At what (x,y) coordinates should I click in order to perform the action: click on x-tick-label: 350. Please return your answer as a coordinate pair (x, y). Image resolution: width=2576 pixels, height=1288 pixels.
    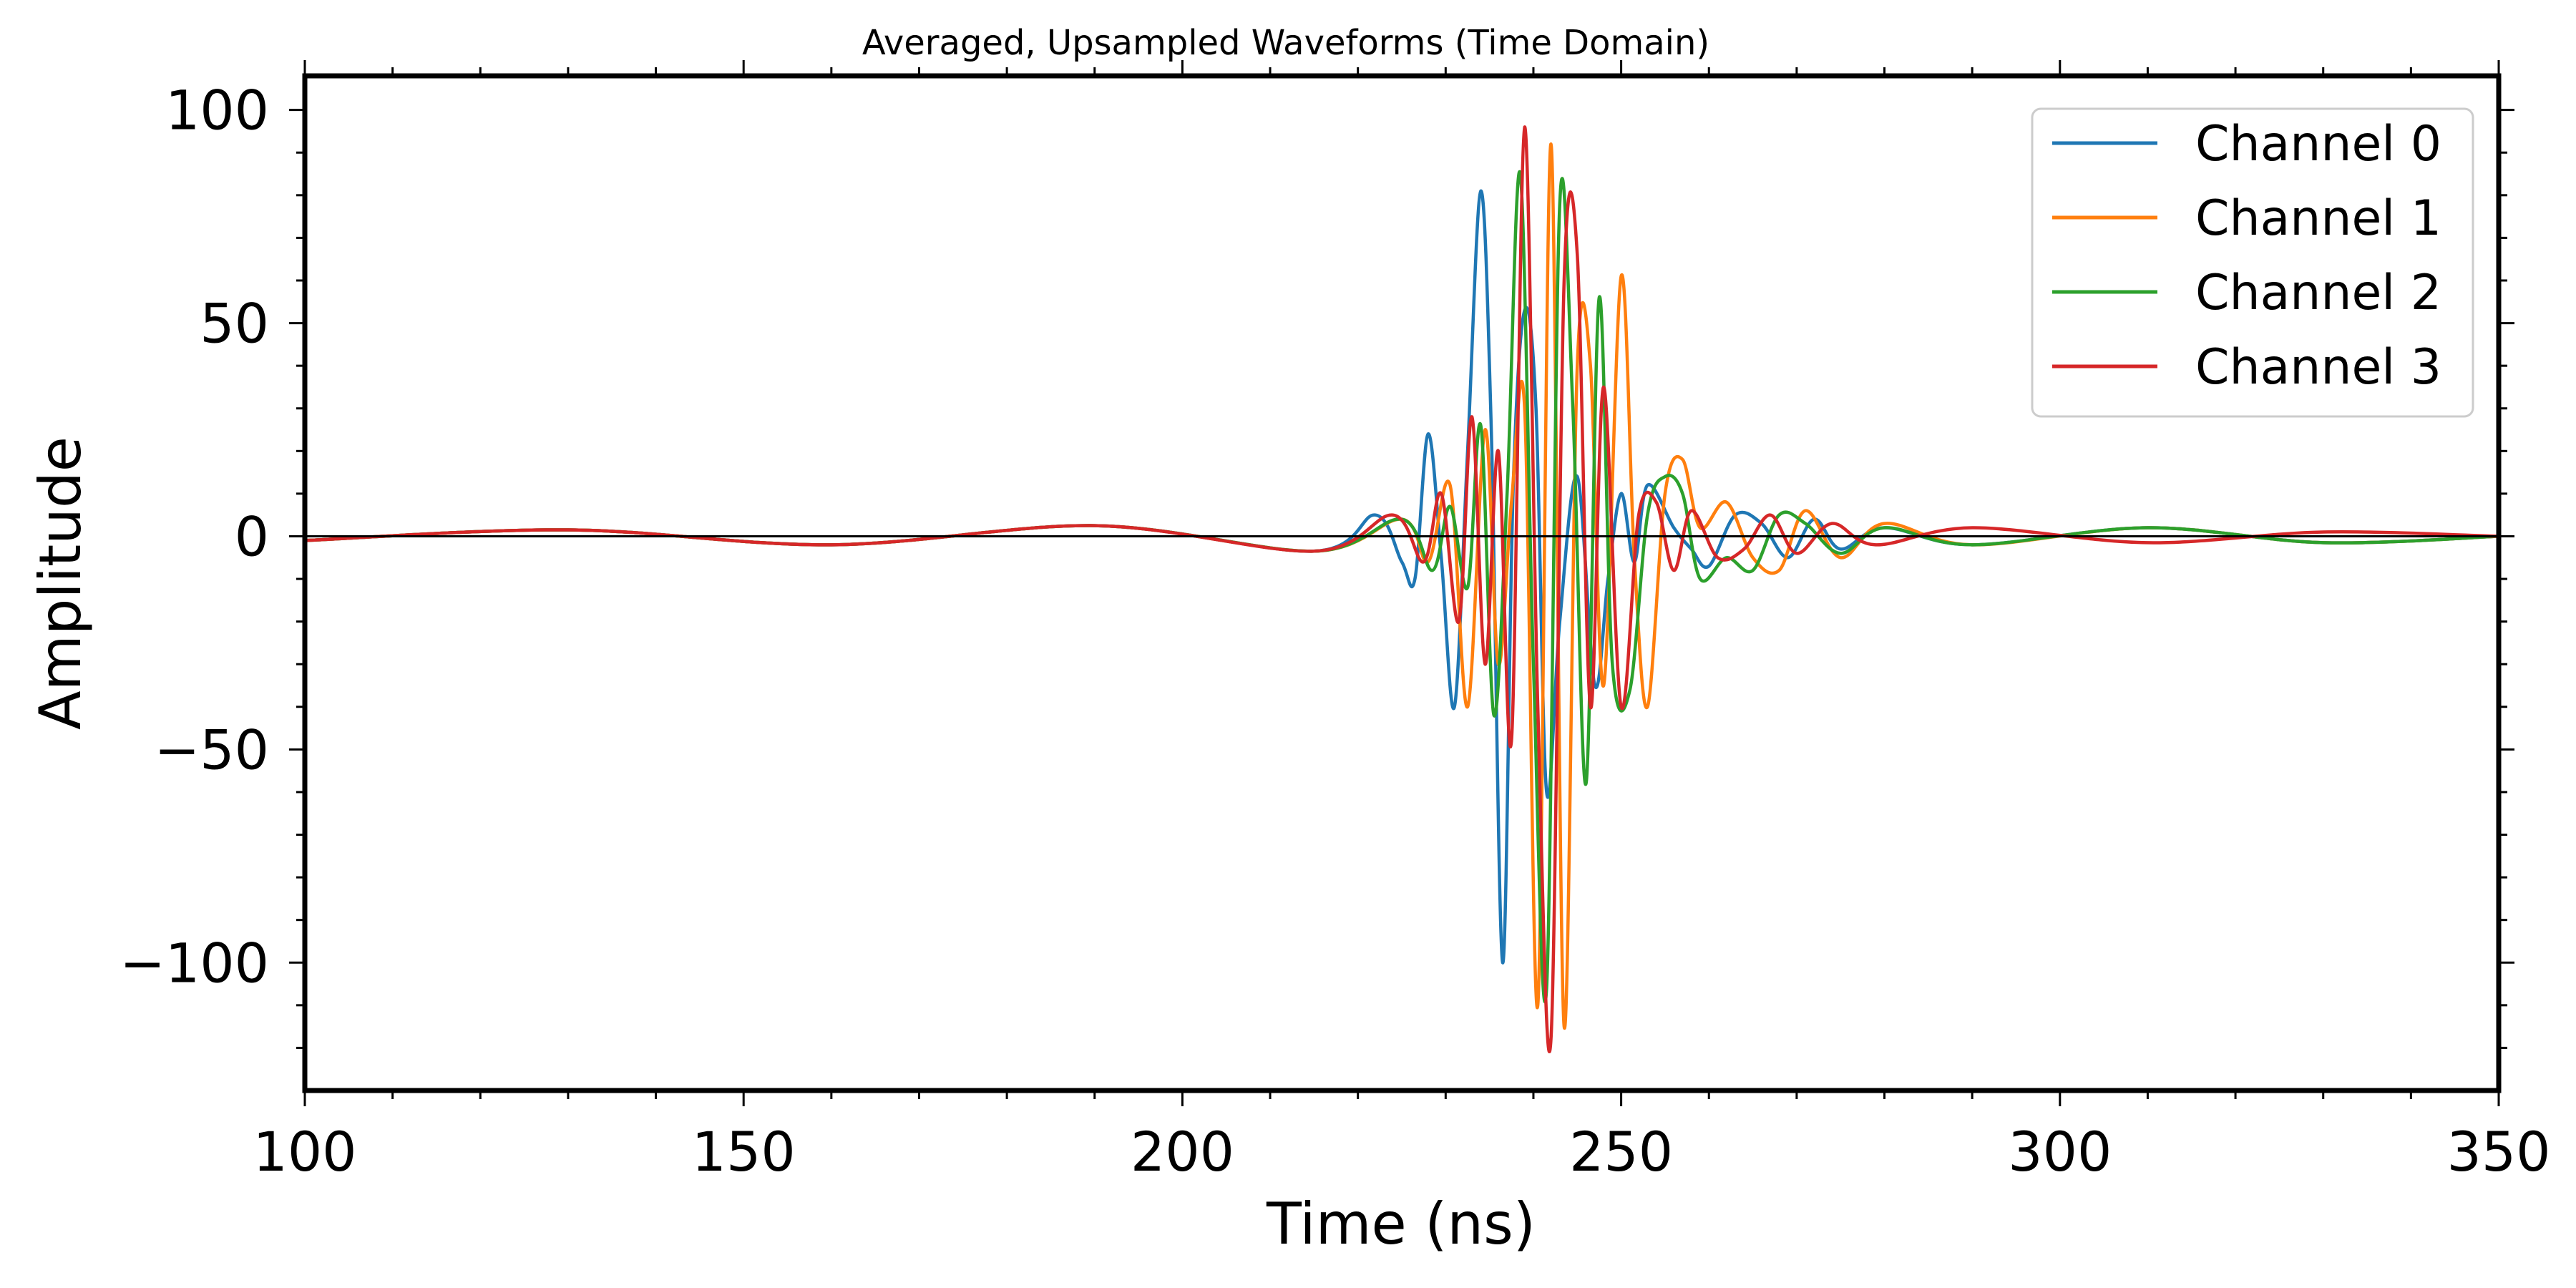
    Looking at the image, I should click on (2498, 1152).